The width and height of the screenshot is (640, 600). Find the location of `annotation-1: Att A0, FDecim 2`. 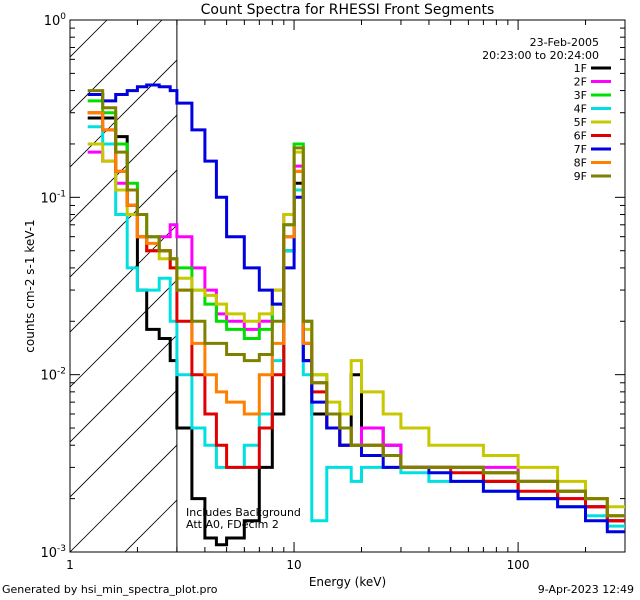

annotation-1: Att A0, FDecim 2 is located at coordinates (232, 524).